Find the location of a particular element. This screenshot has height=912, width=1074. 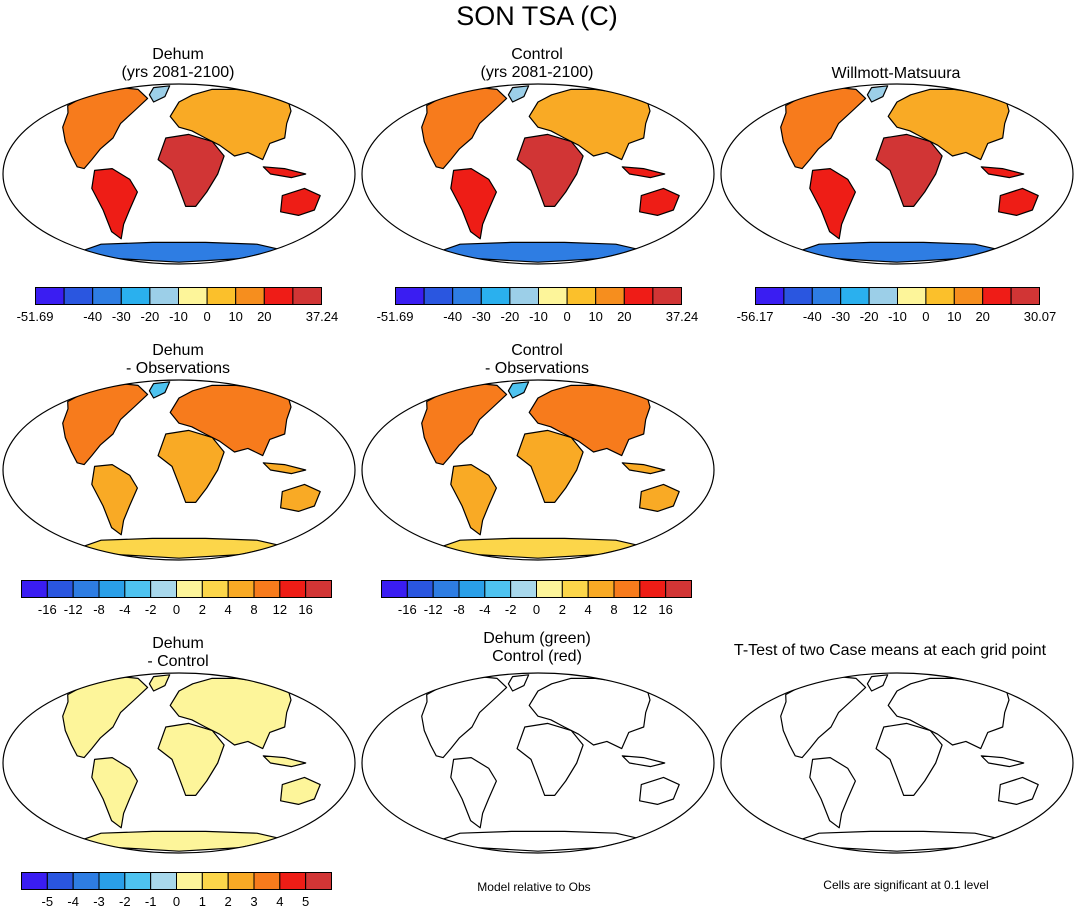

colorbar-tick-label: -4 is located at coordinates (125, 609).